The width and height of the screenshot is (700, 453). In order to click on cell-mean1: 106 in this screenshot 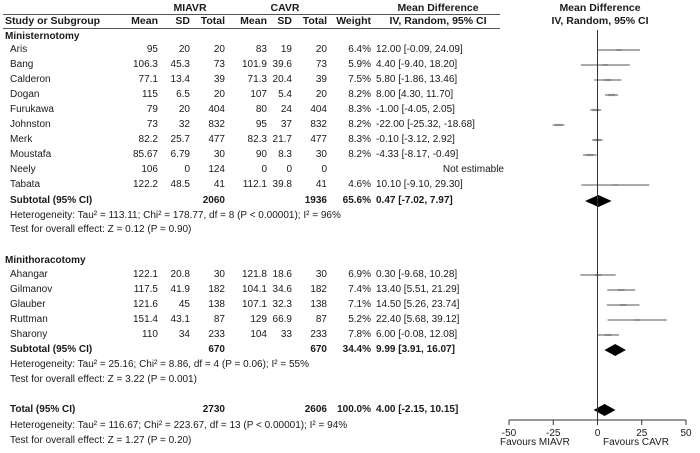, I will do `click(149, 169)`.